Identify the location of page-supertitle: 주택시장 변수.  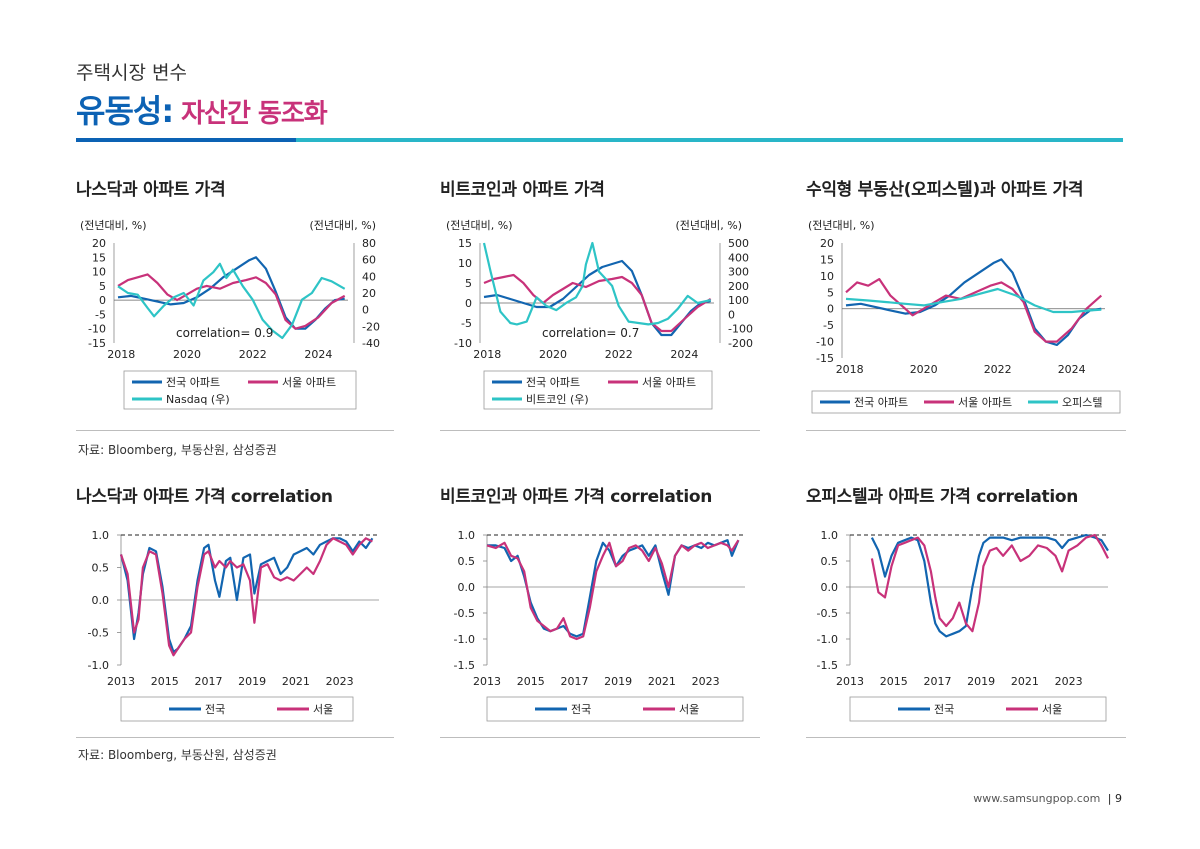
(131, 73).